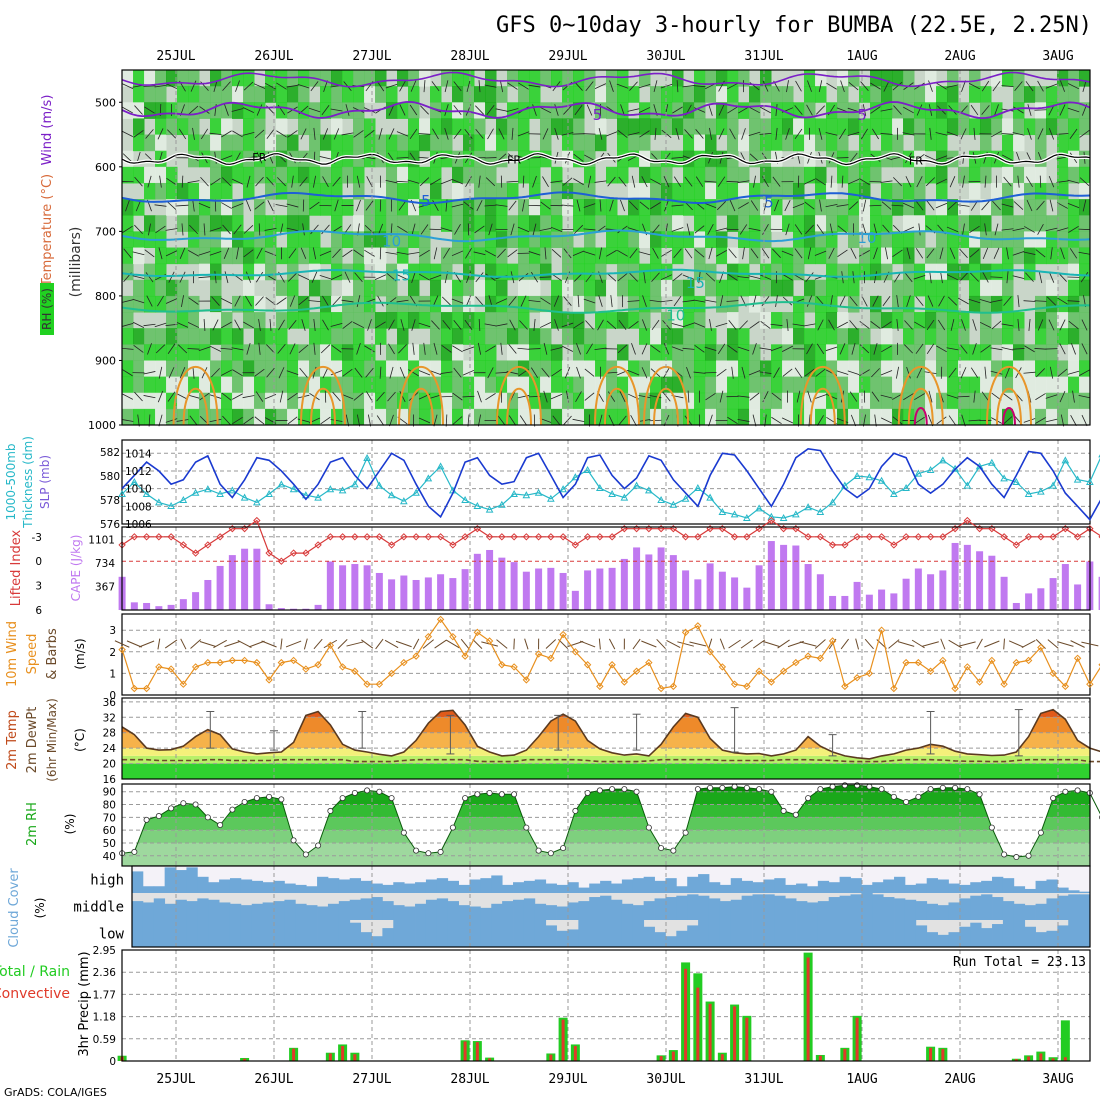 The height and width of the screenshot is (1100, 1100). I want to click on dewpoint-line, so click(611, 760).